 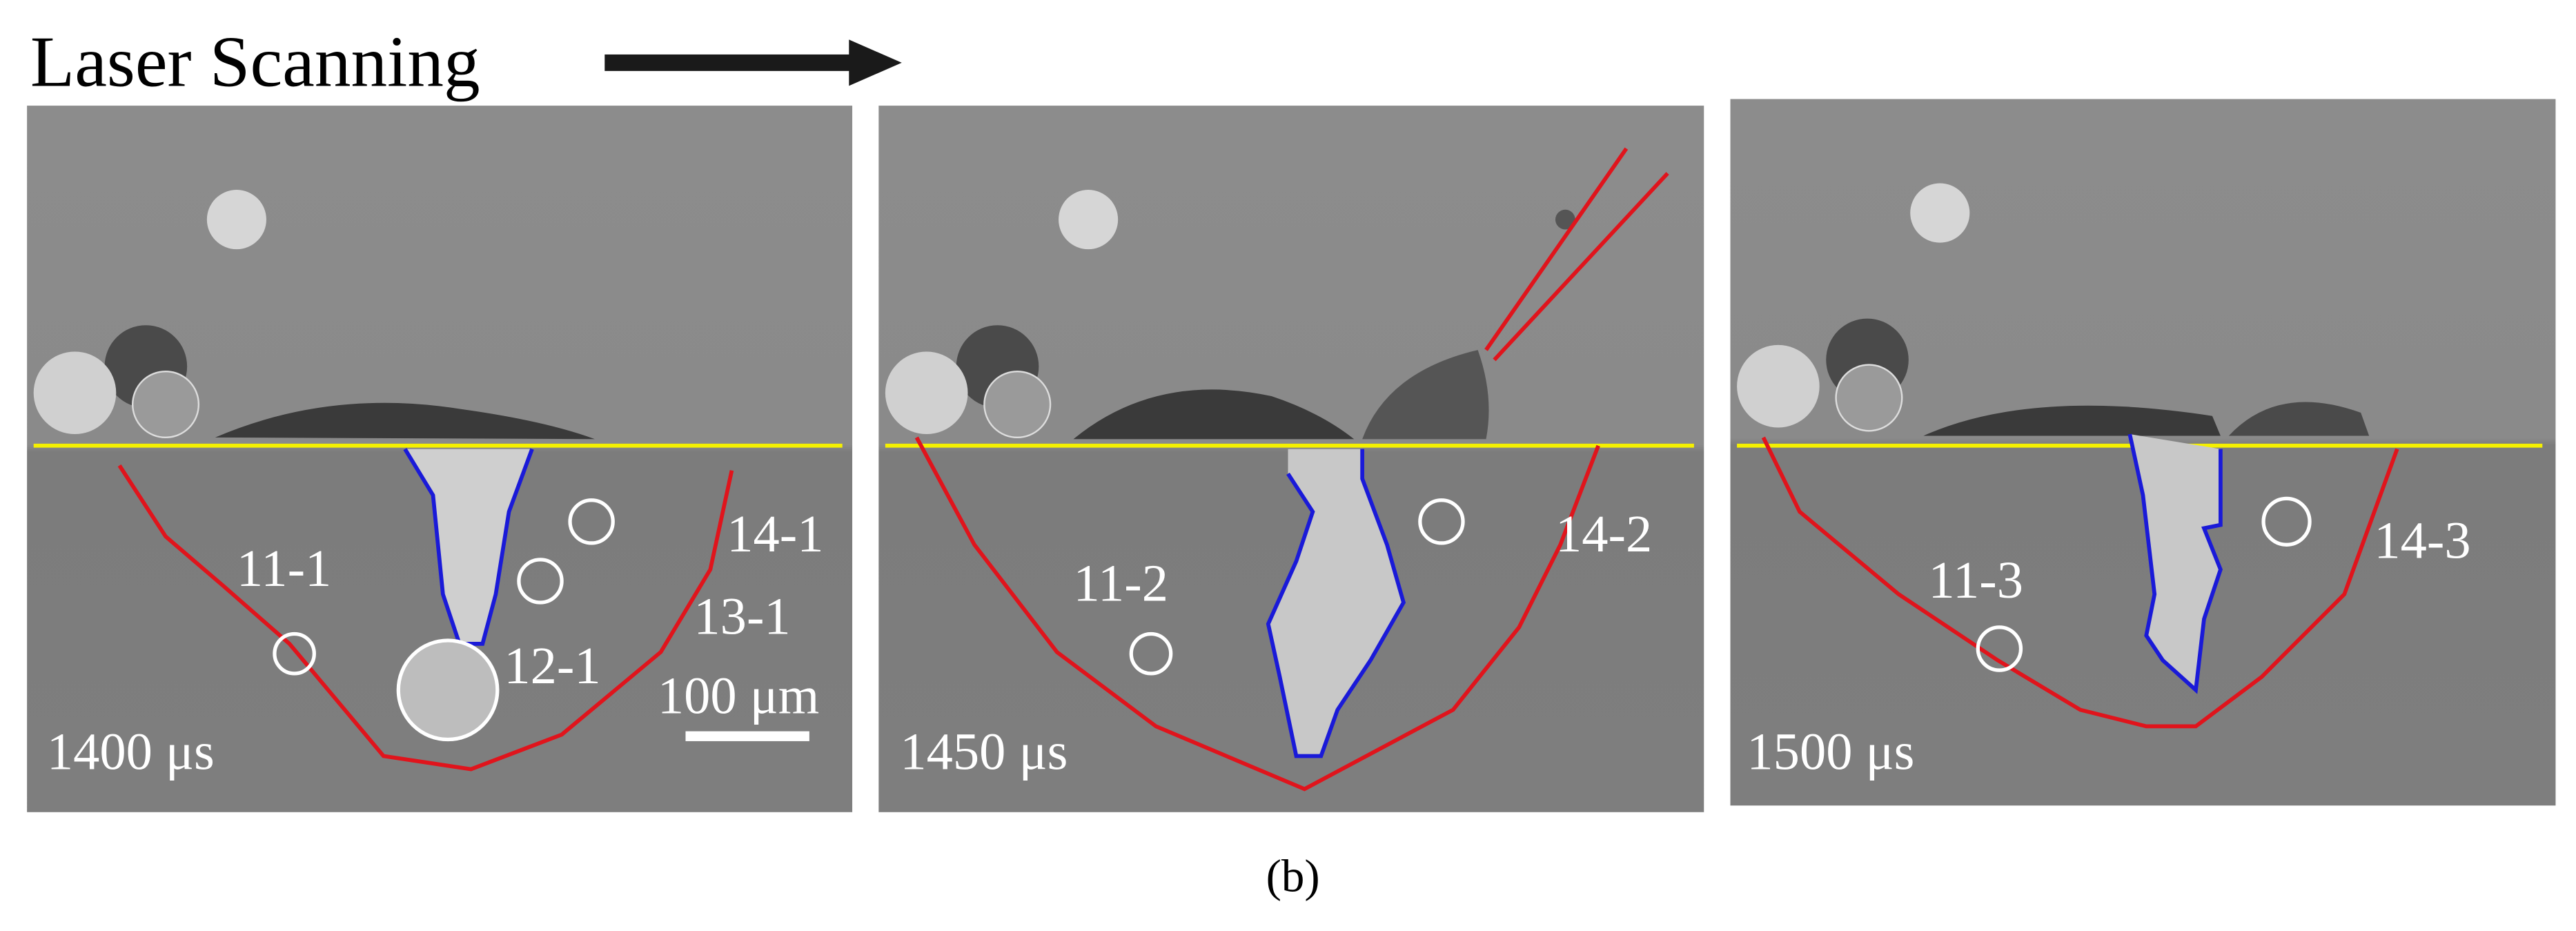 What do you see at coordinates (284, 568) in the screenshot?
I see `label: 11-1` at bounding box center [284, 568].